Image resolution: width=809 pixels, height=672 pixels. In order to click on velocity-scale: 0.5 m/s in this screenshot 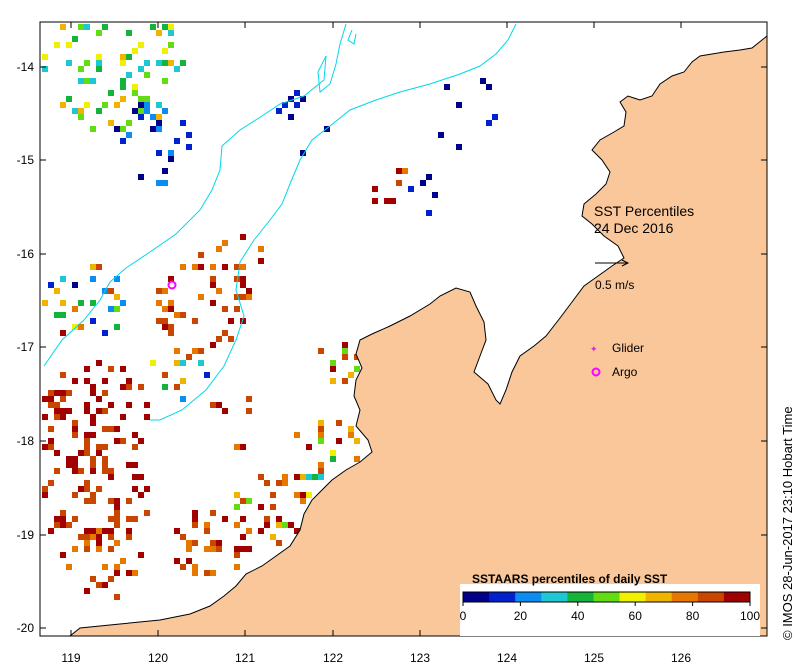, I will do `click(614, 275)`.